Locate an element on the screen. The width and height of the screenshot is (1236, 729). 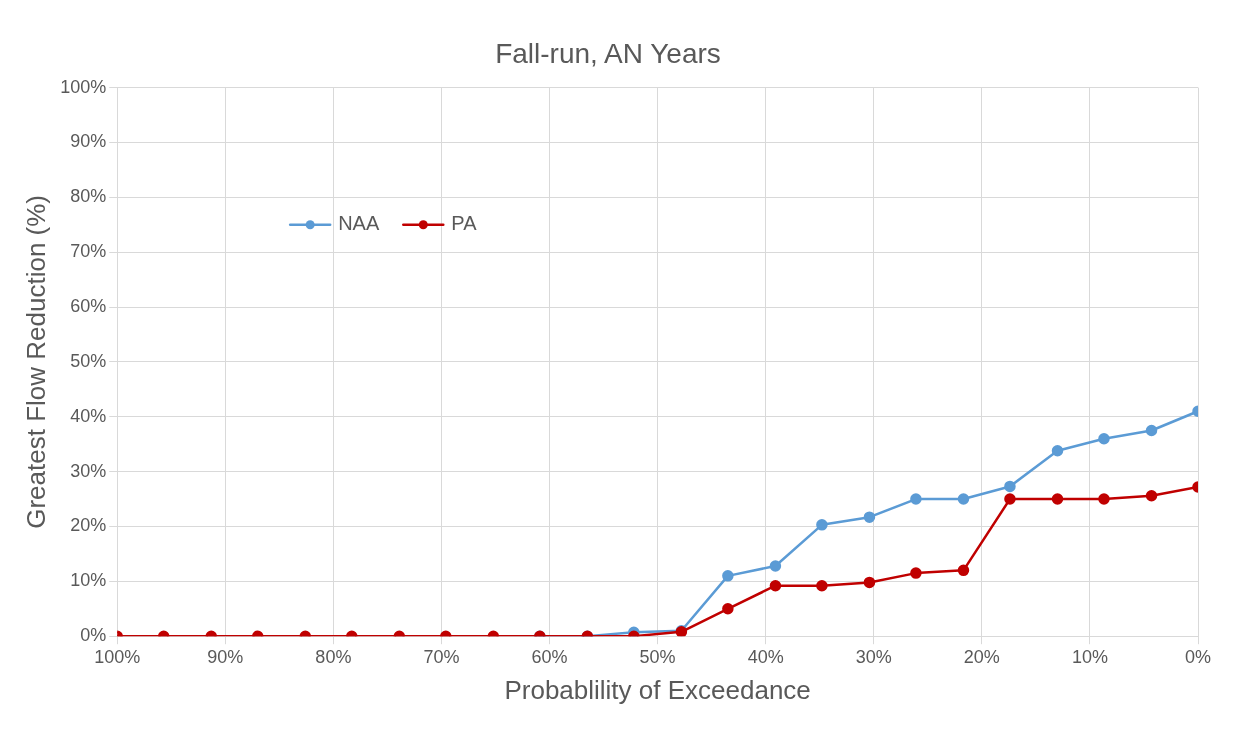
y-tick-label: 70% is located at coordinates (88, 251).